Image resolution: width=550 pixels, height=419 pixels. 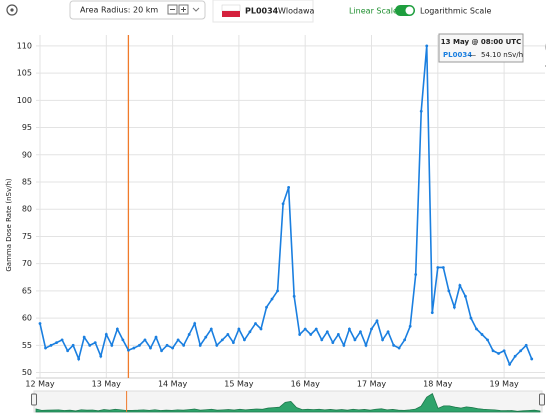 I want to click on tooltip-value: 54.10 nSv/h, so click(x=502, y=55).